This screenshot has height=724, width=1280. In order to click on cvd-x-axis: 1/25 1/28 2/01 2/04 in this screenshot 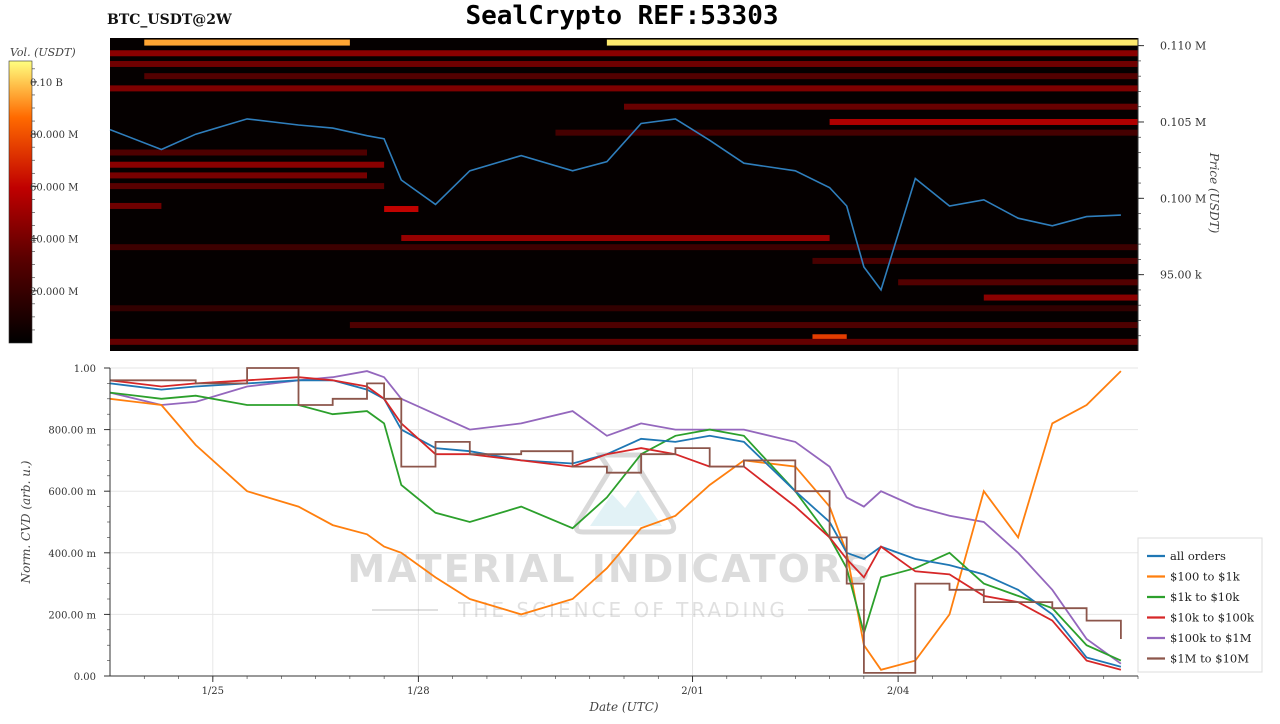, I will do `click(624, 686)`.